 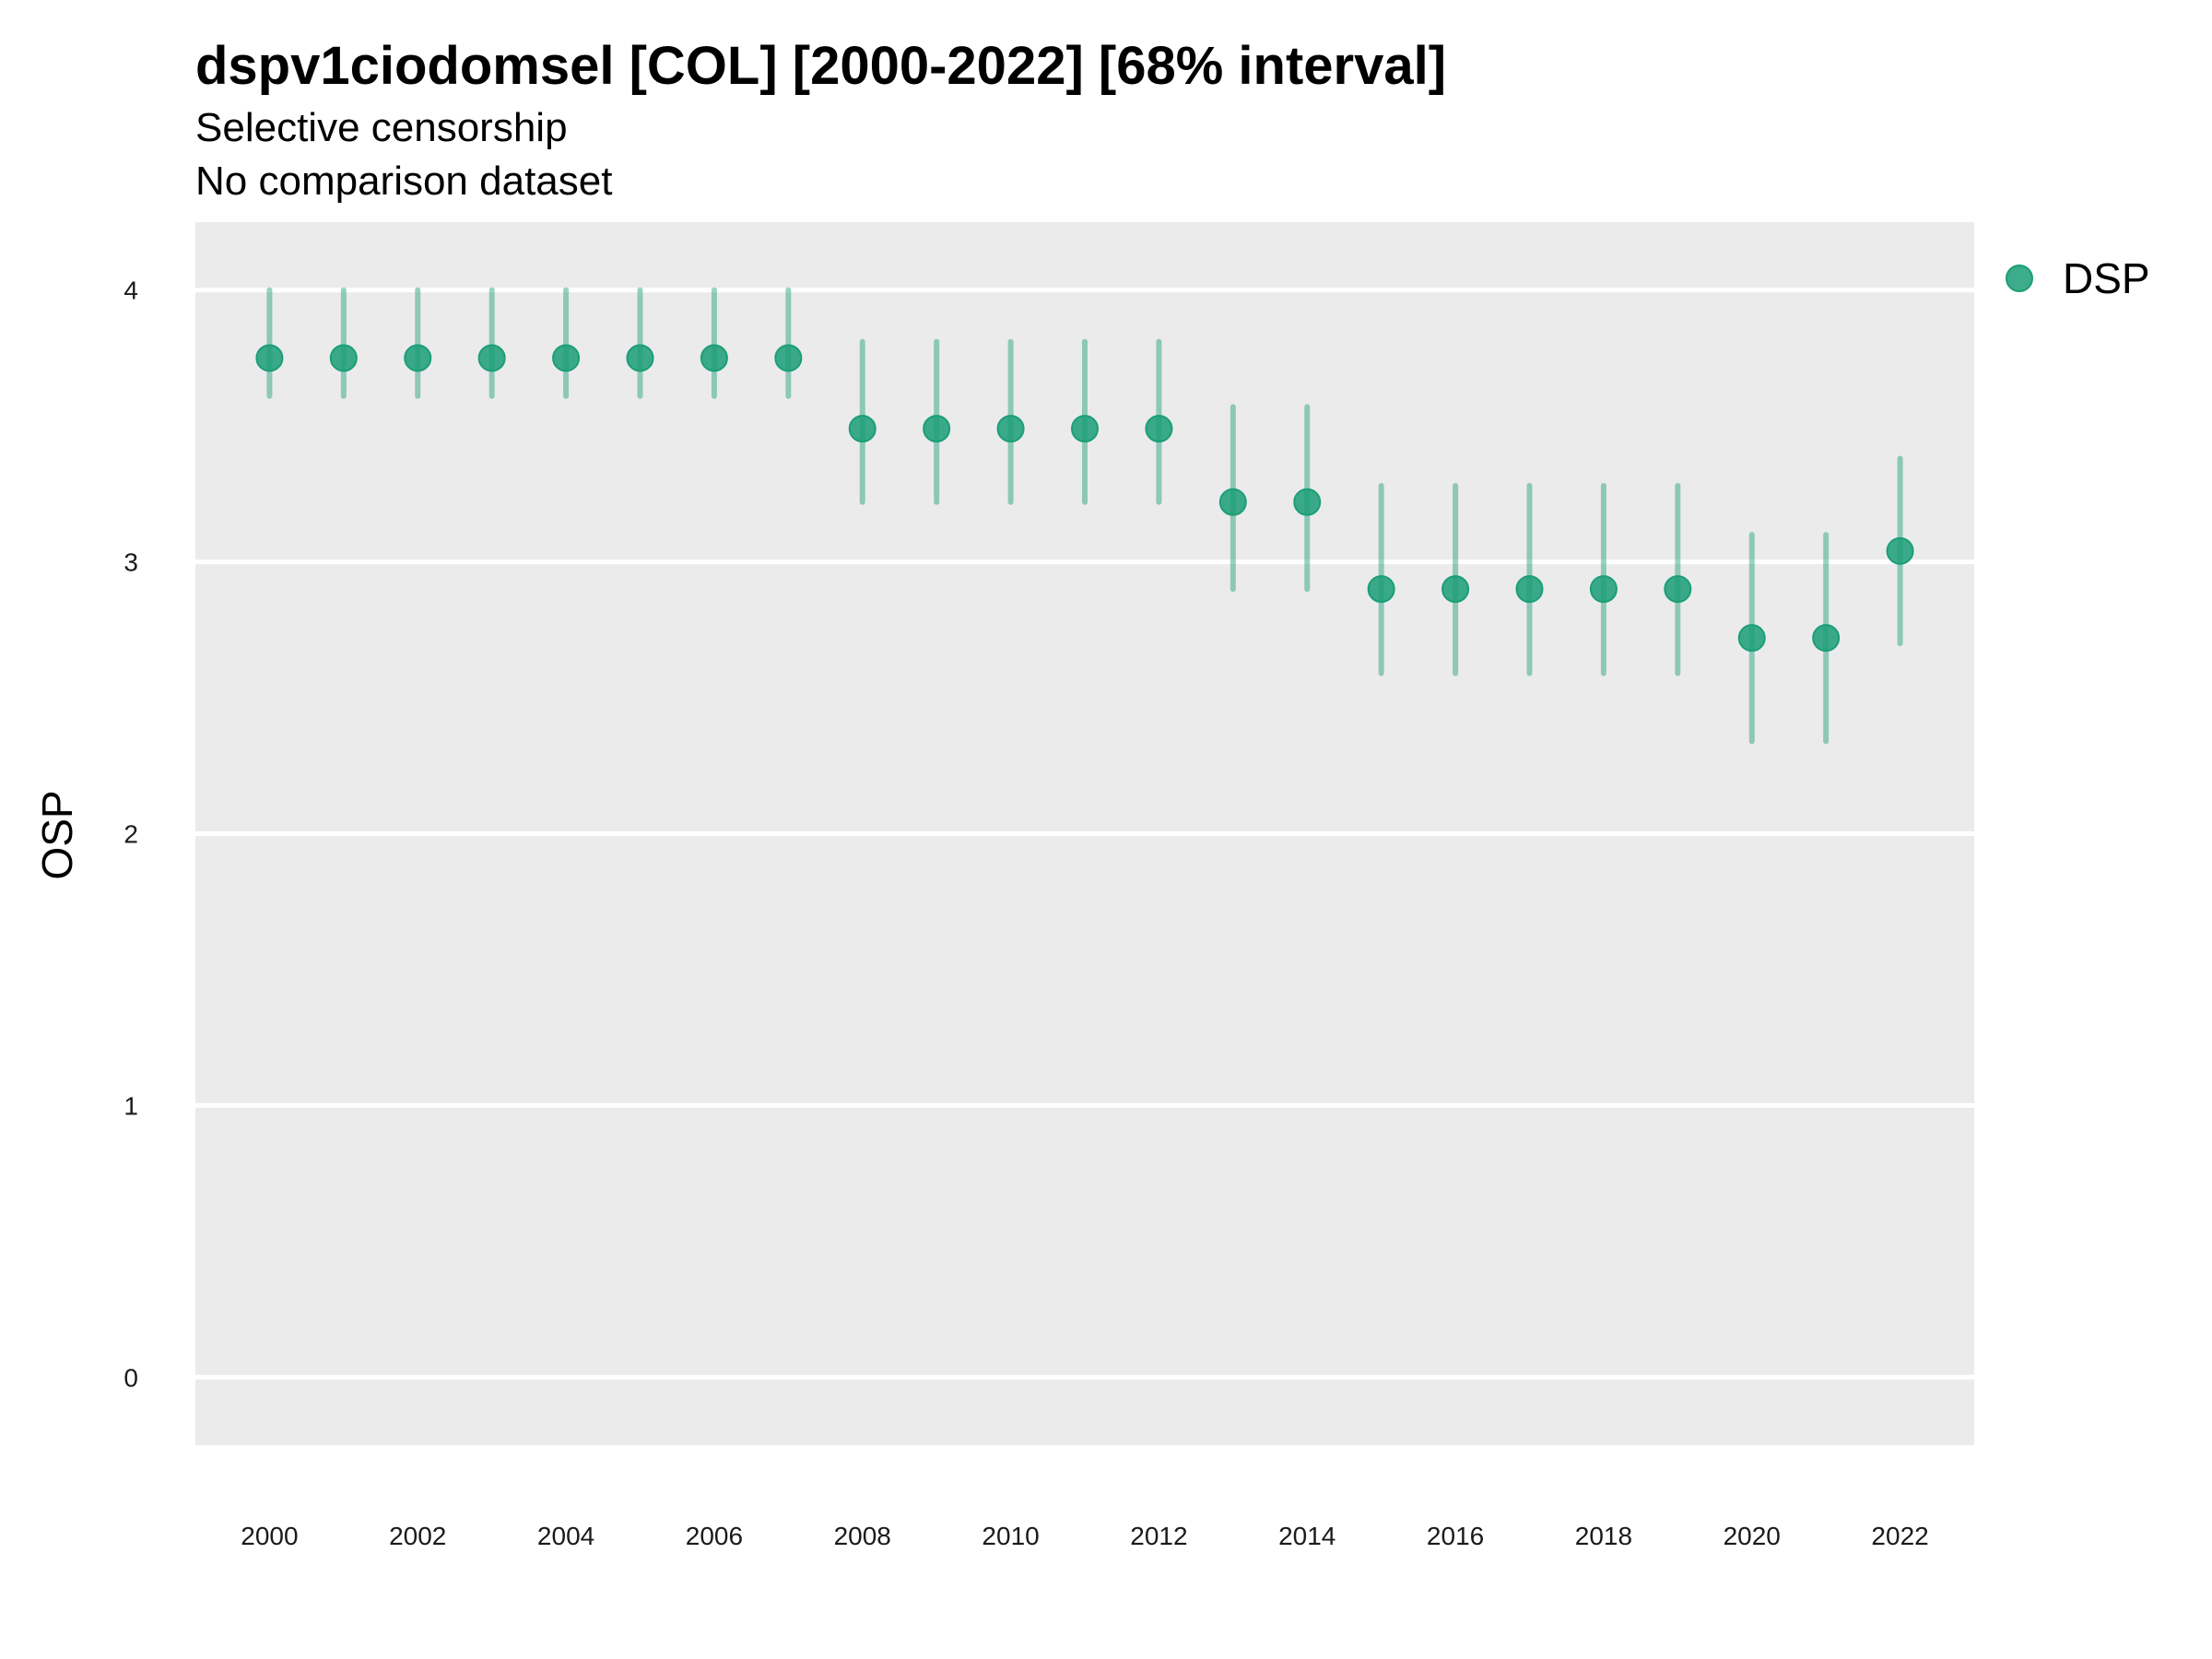 I want to click on x-tick-label: 2020, so click(x=1752, y=1536).